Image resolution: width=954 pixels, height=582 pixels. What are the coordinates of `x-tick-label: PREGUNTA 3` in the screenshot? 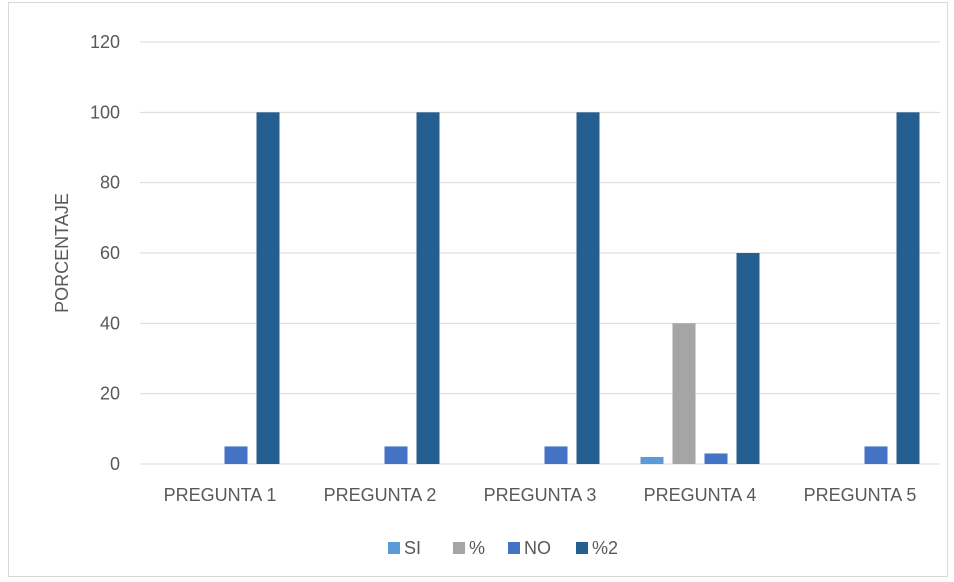 It's located at (540, 495).